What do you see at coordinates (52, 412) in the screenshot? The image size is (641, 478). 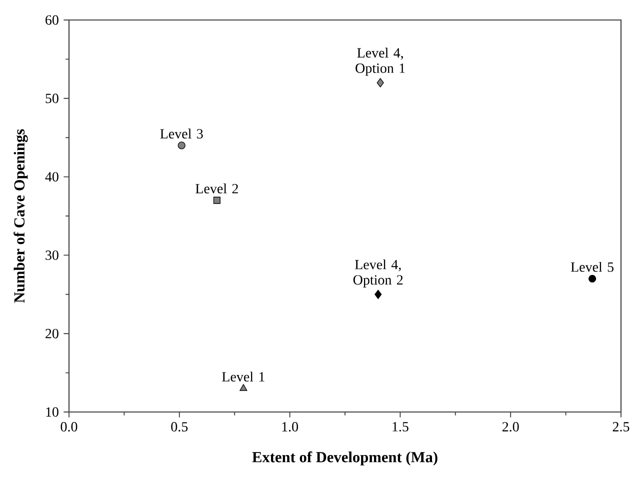 I see `y-tick-label: 10` at bounding box center [52, 412].